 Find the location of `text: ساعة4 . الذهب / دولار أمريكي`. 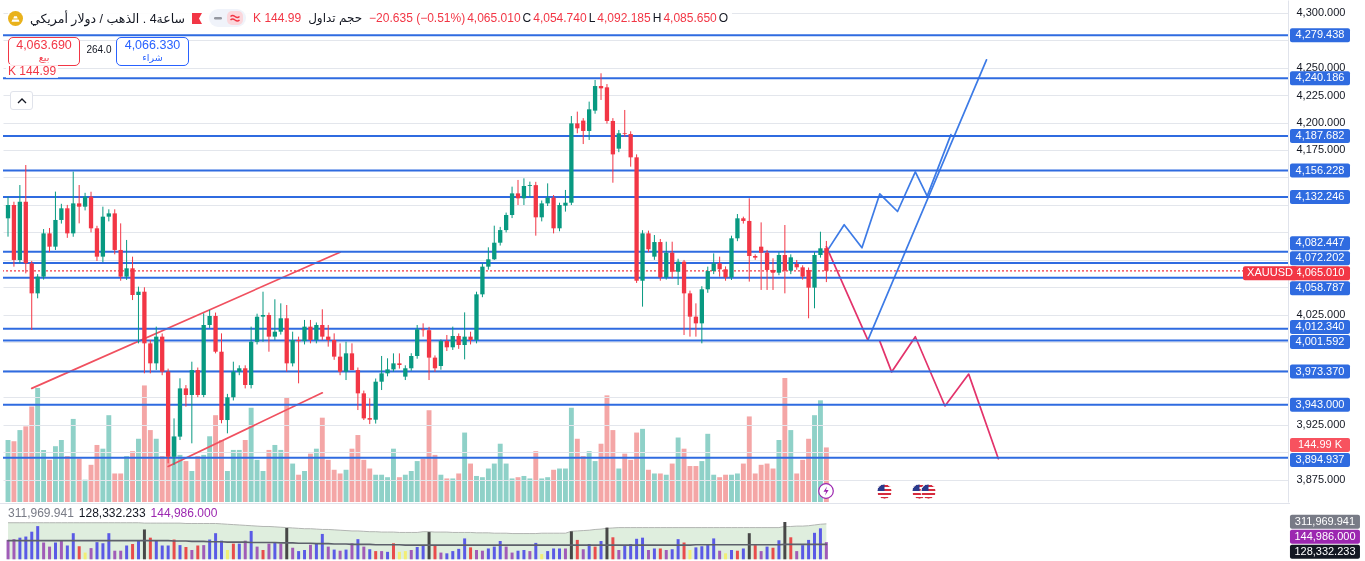

text: ساعة4 . الذهب / دولار أمريكي is located at coordinates (108, 18).